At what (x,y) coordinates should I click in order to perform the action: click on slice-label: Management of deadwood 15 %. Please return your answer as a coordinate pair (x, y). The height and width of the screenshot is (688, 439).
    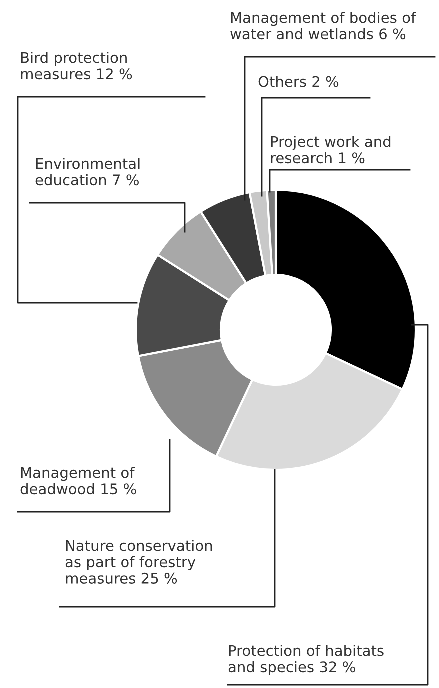
    Looking at the image, I should click on (78, 481).